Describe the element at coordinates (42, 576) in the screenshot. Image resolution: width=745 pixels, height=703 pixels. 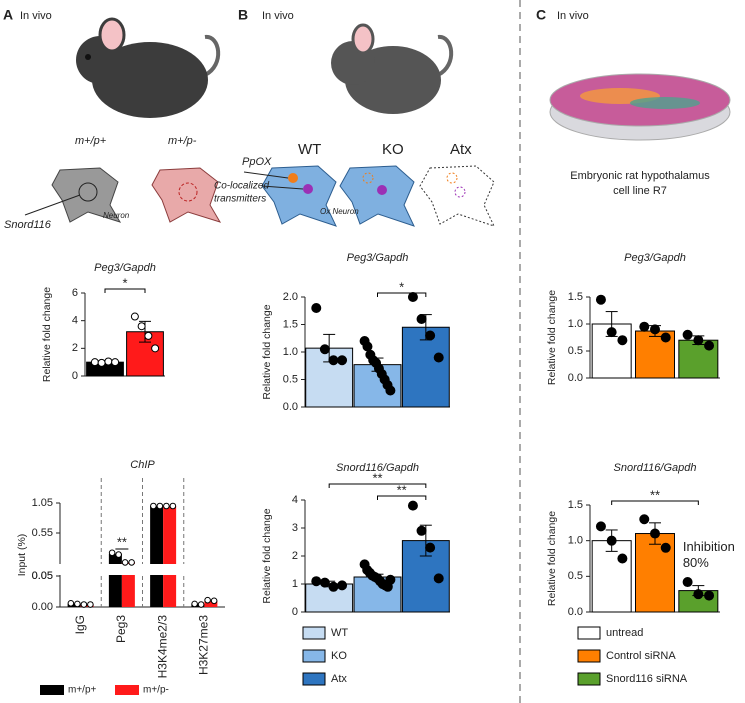
I see `y-tick-label: 0.05` at that location.